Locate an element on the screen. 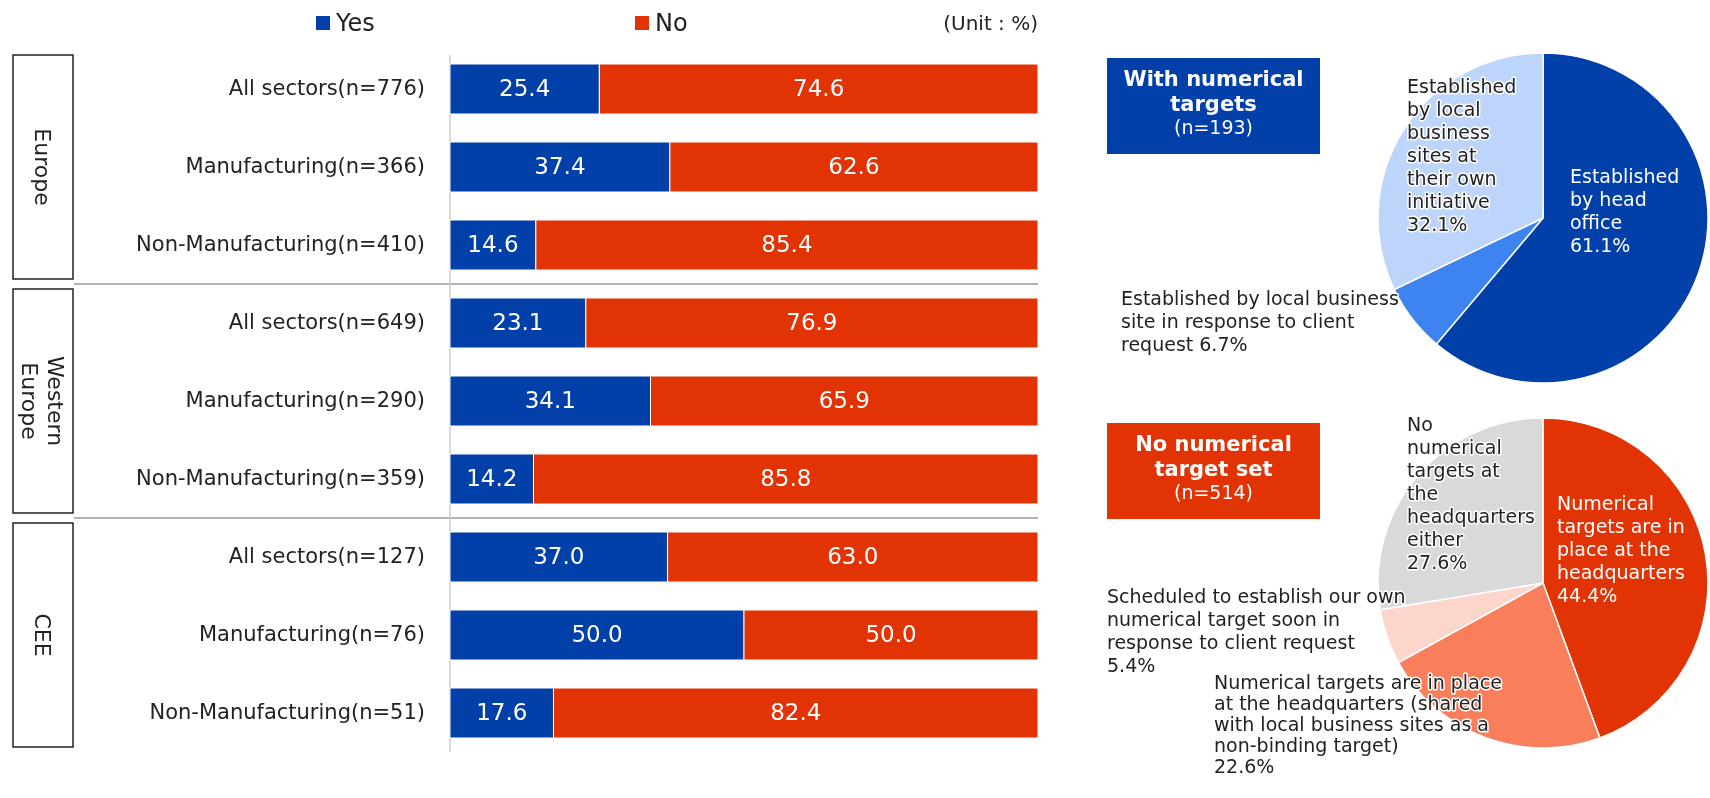  data-label: 61.1% is located at coordinates (1600, 245).